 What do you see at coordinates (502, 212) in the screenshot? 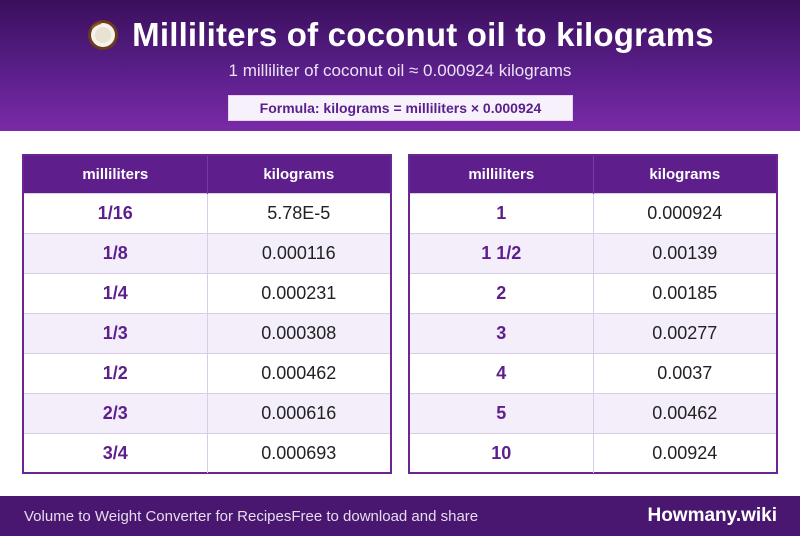
I see `milliliters-cell: 1` at bounding box center [502, 212].